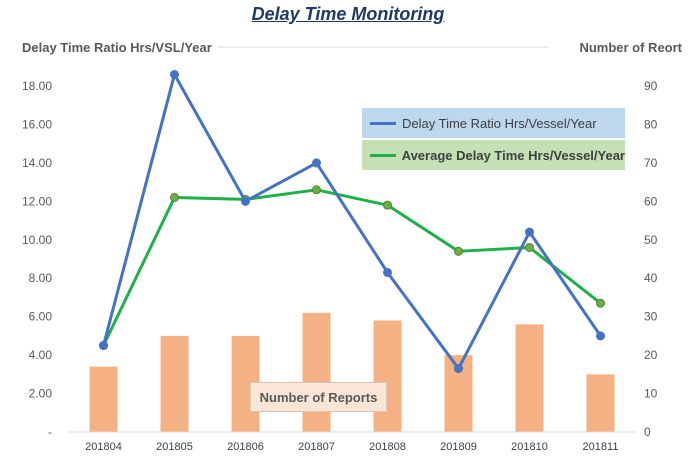 Image resolution: width=696 pixels, height=467 pixels. I want to click on right-tick-label: 0, so click(647, 432).